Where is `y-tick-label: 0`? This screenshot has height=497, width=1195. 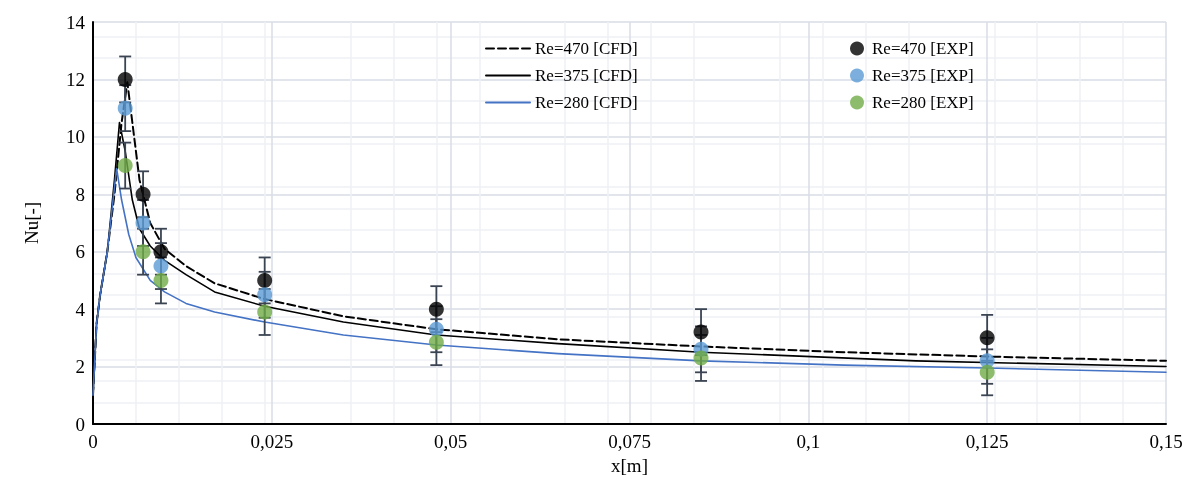
y-tick-label: 0 is located at coordinates (80, 424).